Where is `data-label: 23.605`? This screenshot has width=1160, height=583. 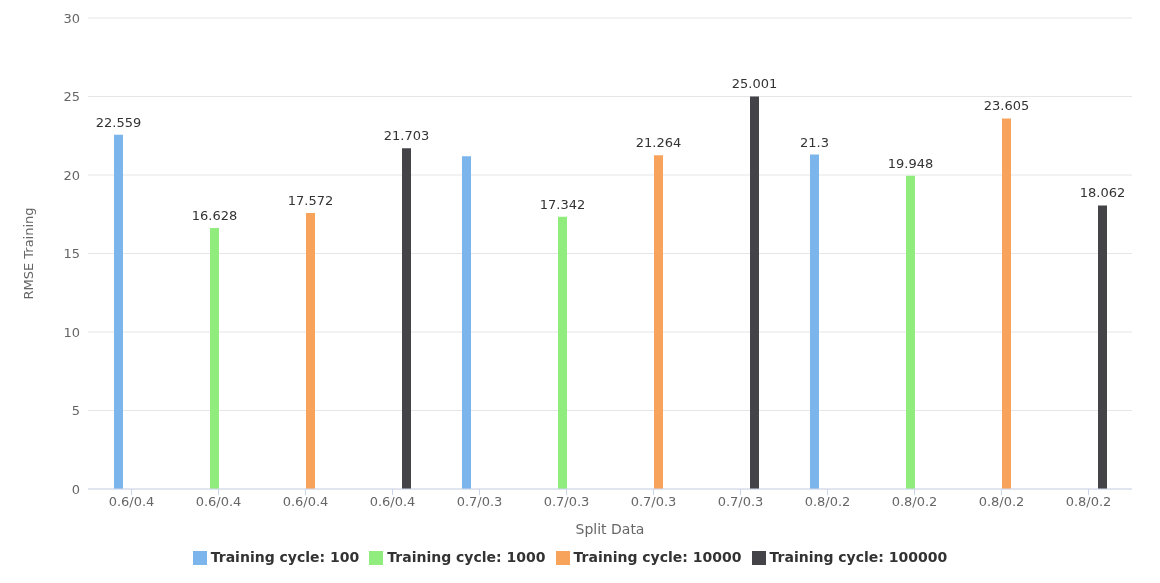
data-label: 23.605 is located at coordinates (1006, 106).